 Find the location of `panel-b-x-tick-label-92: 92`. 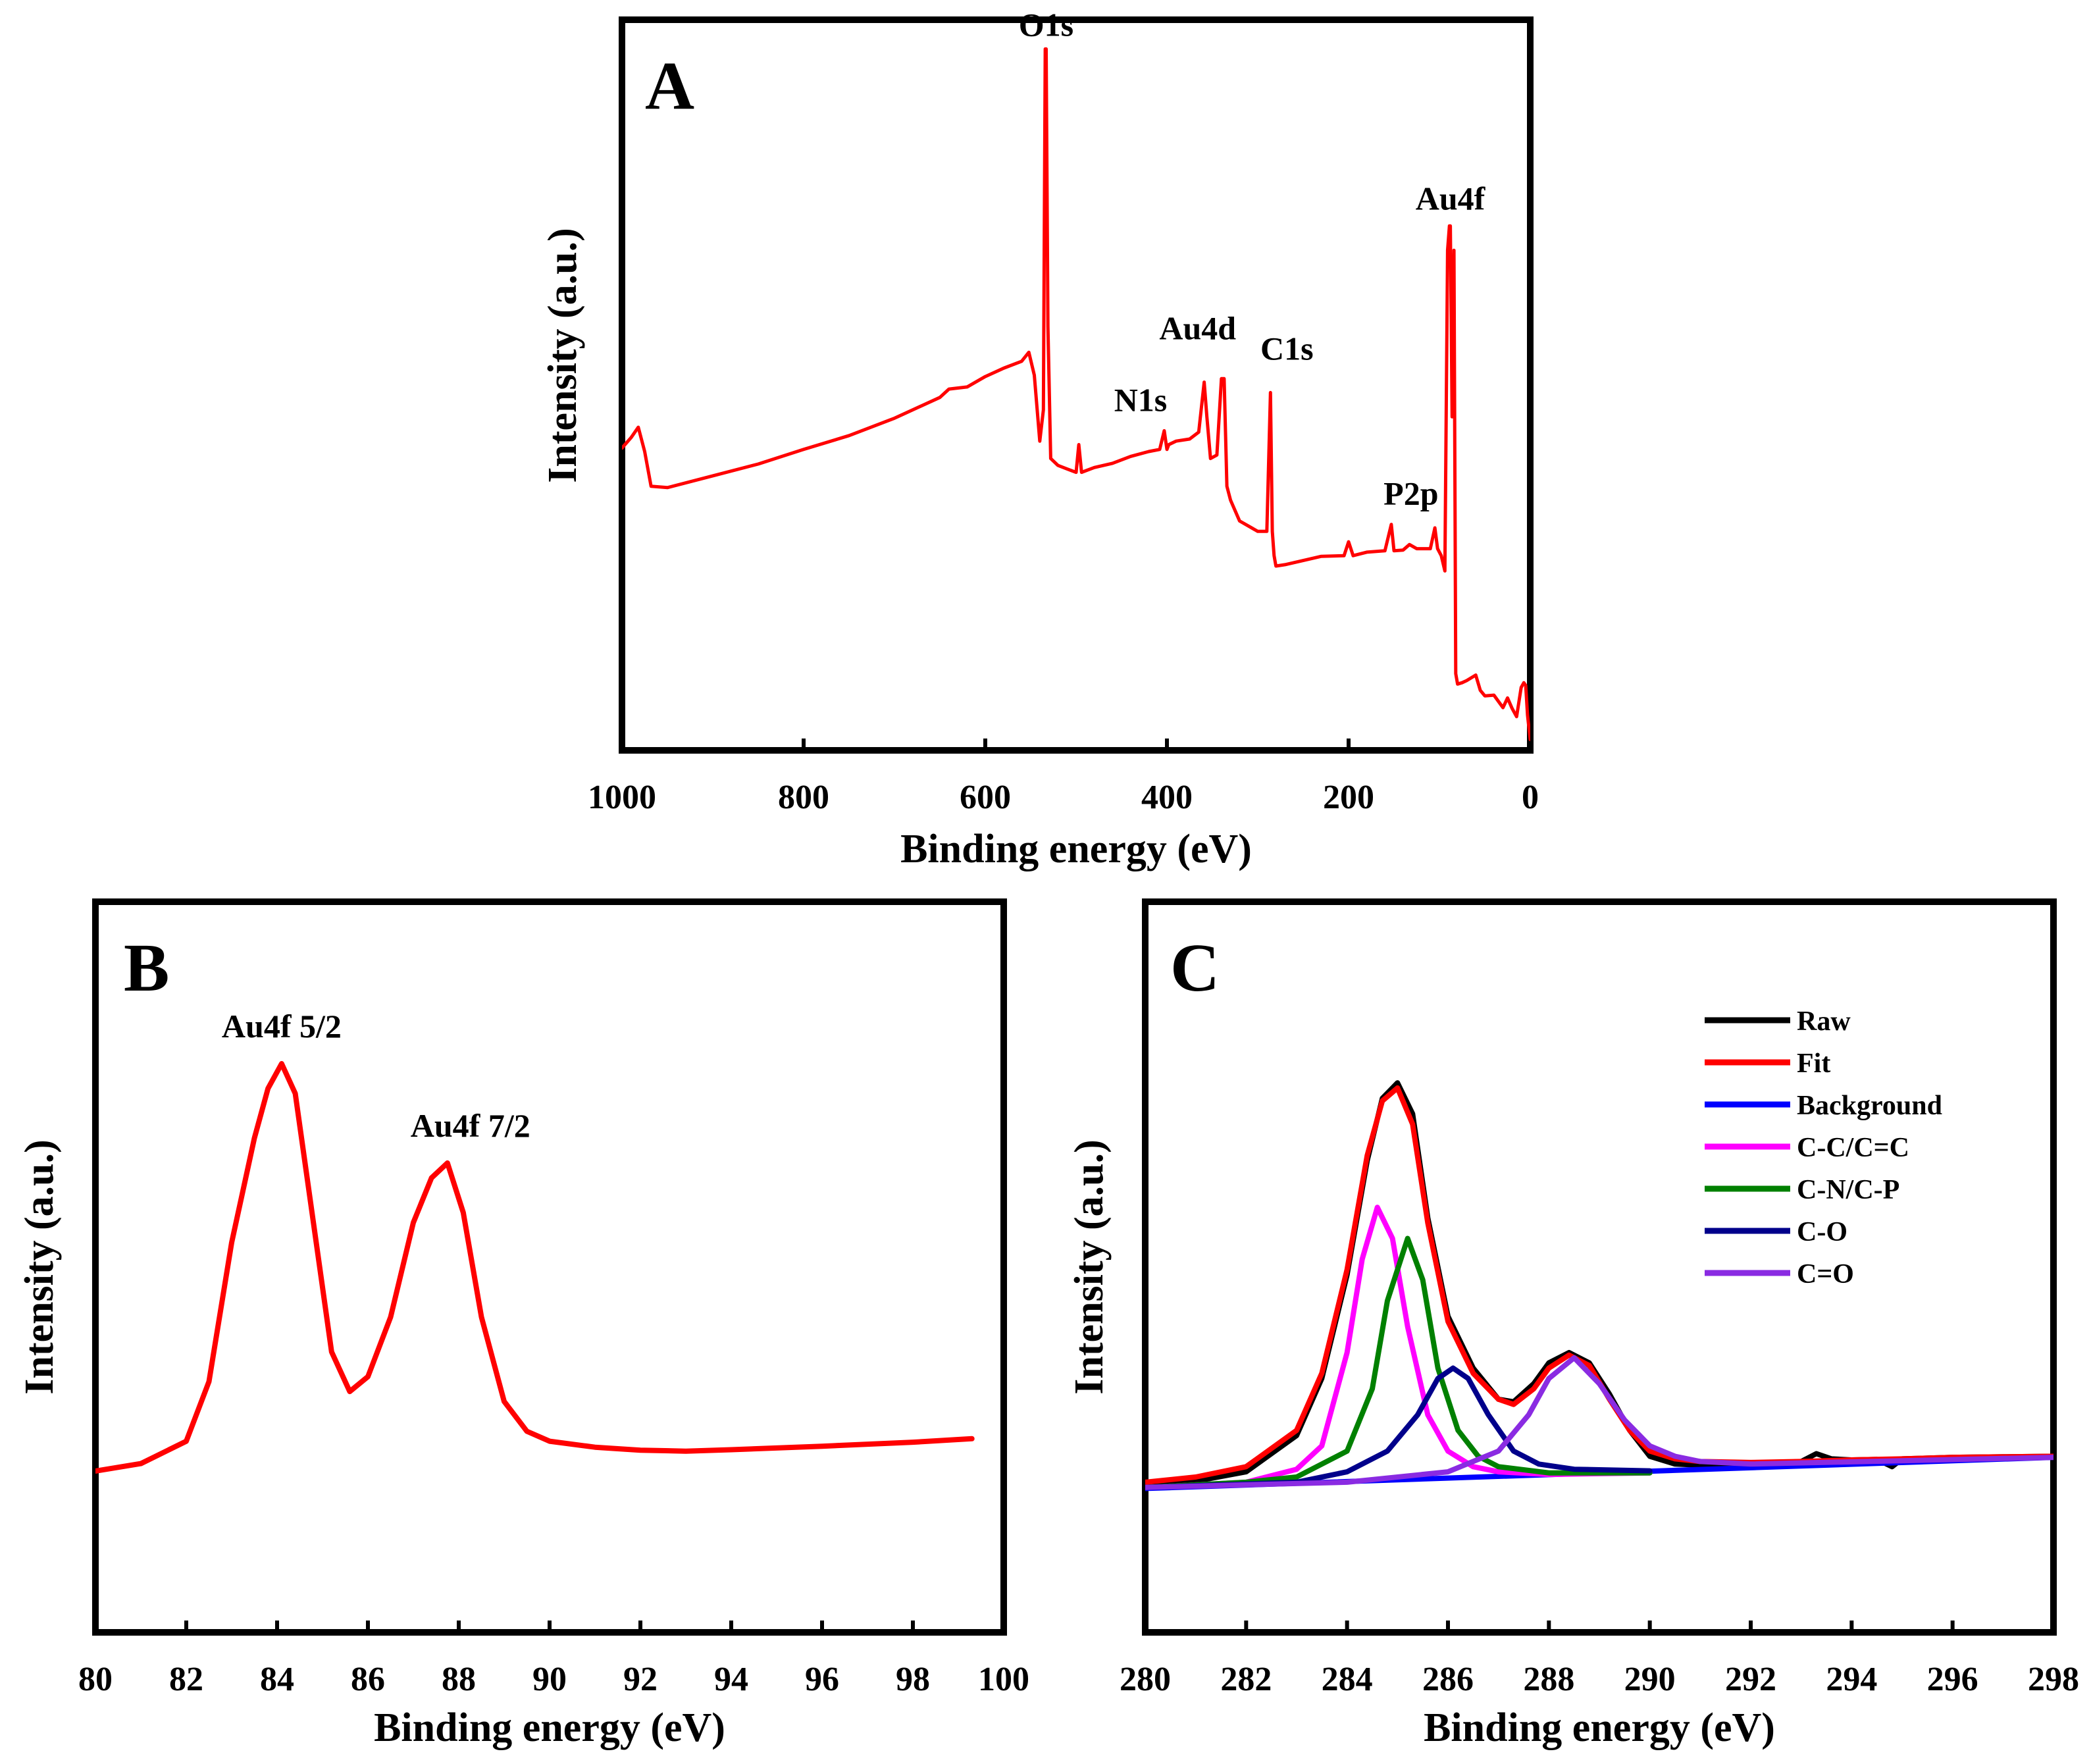

panel-b-x-tick-label-92: 92 is located at coordinates (640, 1680).